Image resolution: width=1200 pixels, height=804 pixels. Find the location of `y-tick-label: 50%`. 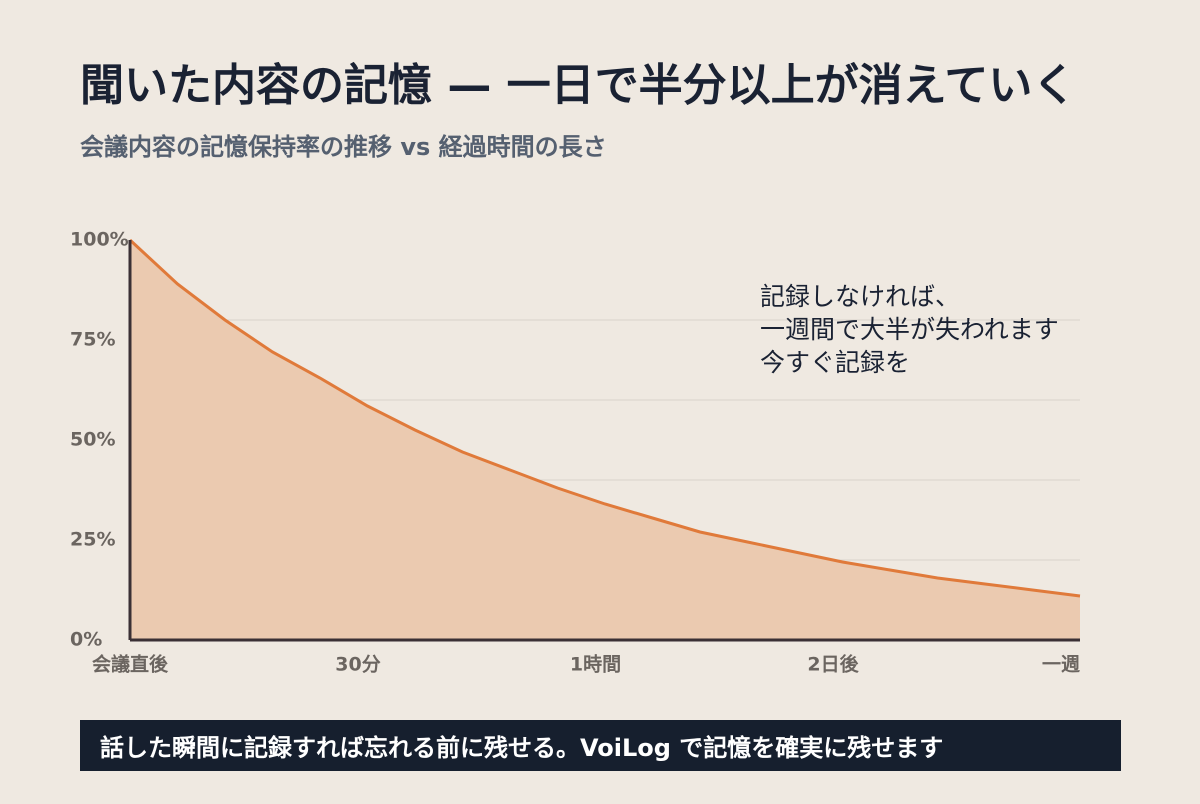

y-tick-label: 50% is located at coordinates (92, 440).